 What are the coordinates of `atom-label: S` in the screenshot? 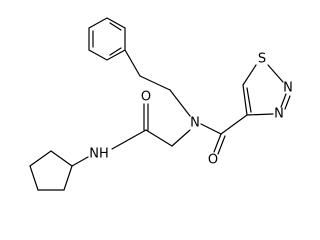 It's located at (262, 59).